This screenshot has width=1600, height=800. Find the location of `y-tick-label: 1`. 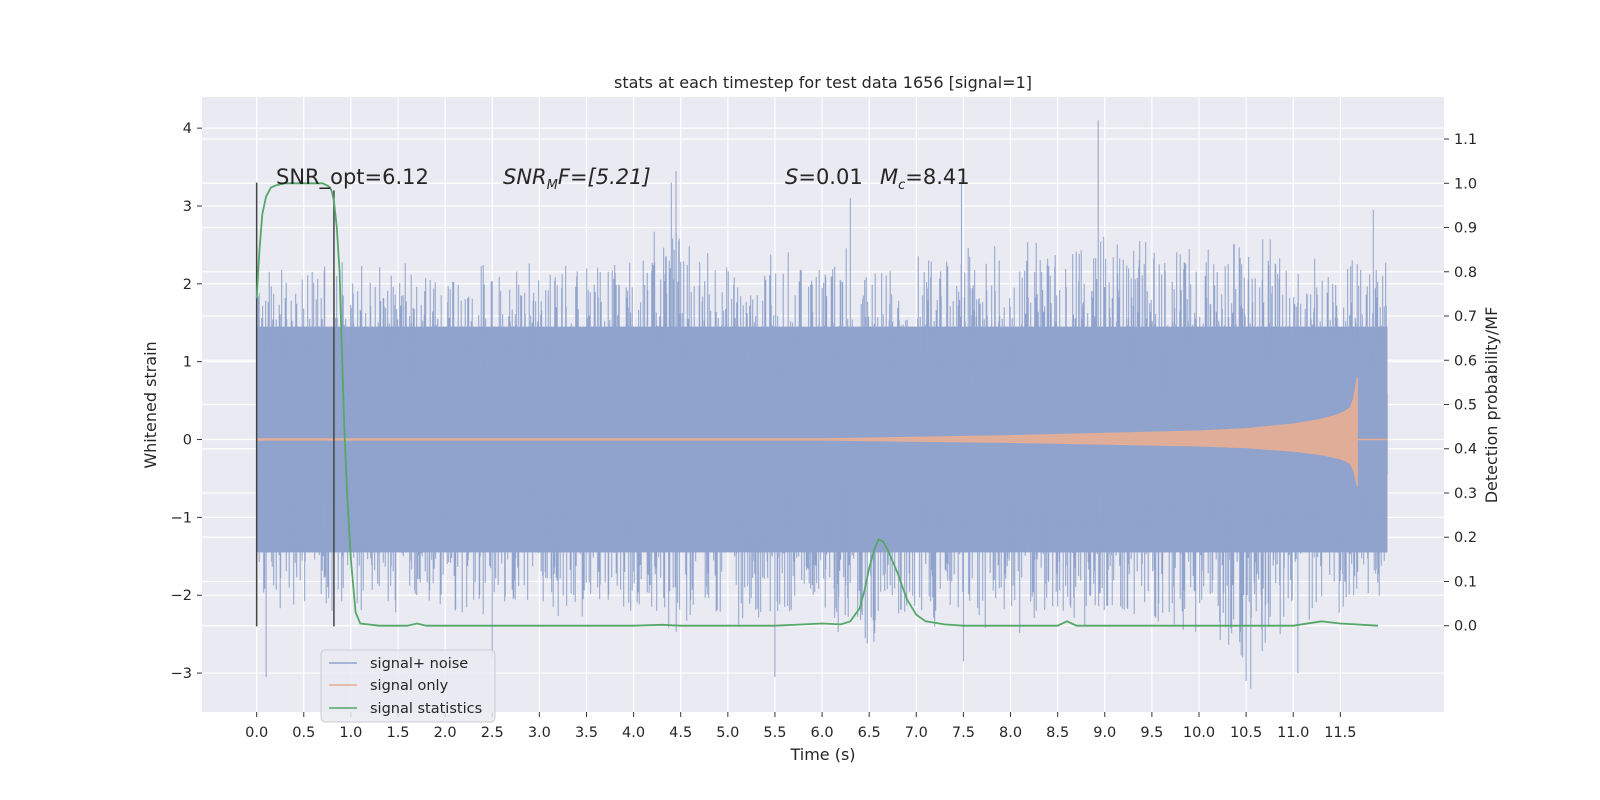

y-tick-label: 1 is located at coordinates (187, 363).